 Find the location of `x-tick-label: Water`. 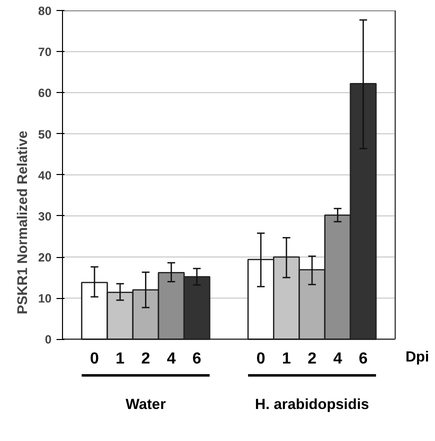

x-tick-label: Water is located at coordinates (146, 404).